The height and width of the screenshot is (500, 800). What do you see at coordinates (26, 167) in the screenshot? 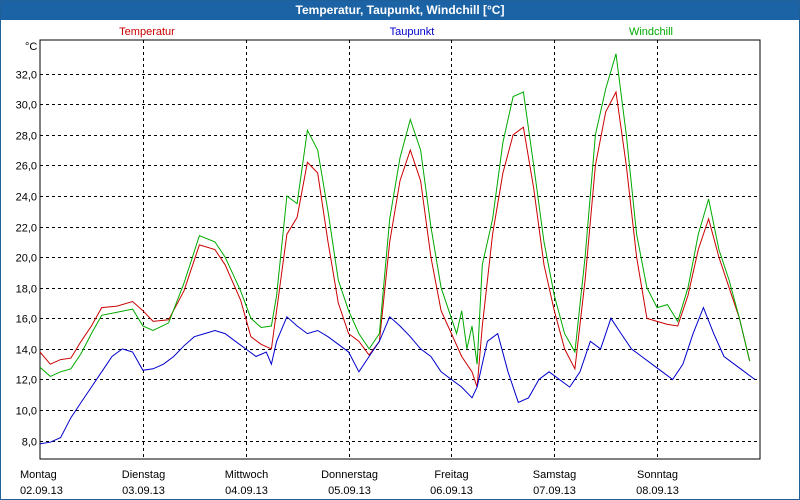
I see `y-tick-label: 26,0` at bounding box center [26, 167].